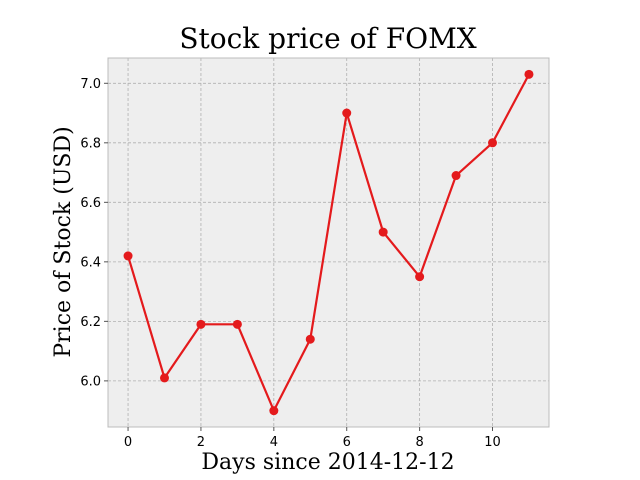 The image size is (640, 480). Describe the element at coordinates (90, 84) in the screenshot. I see `y-tick-label: 7.0` at that location.